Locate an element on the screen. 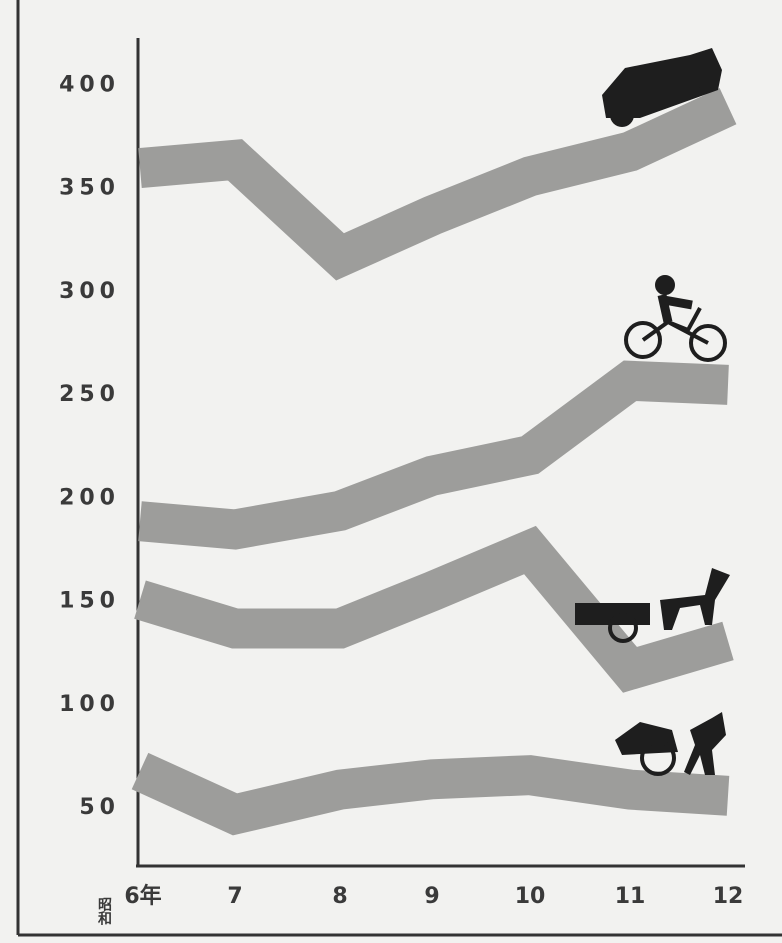  y-tick-label: 250 is located at coordinates (89, 394).